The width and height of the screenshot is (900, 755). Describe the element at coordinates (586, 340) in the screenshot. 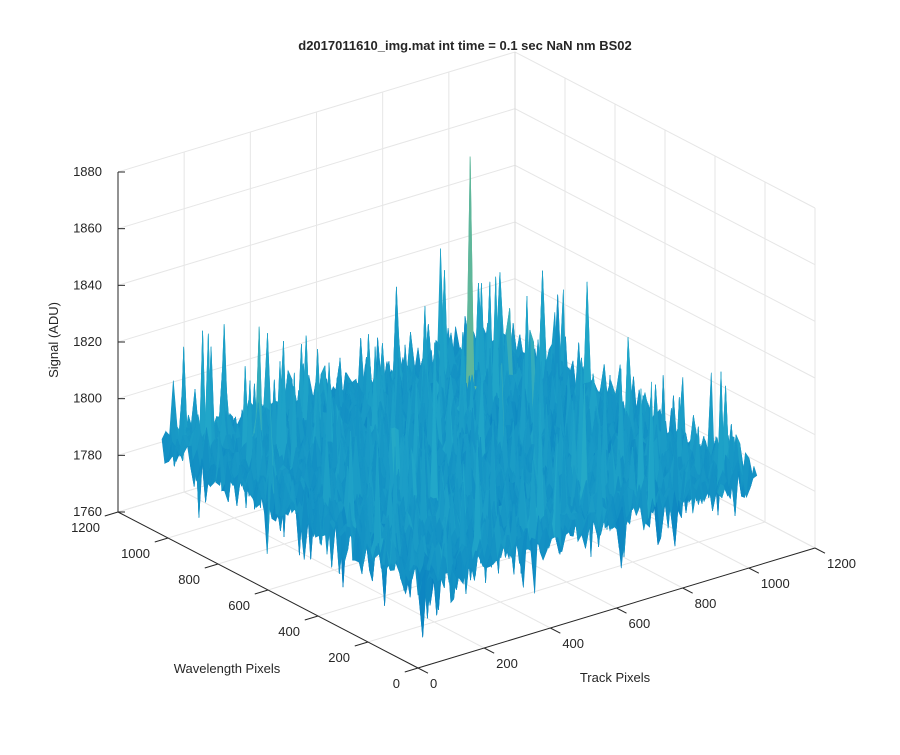

I see `surface-patch` at that location.